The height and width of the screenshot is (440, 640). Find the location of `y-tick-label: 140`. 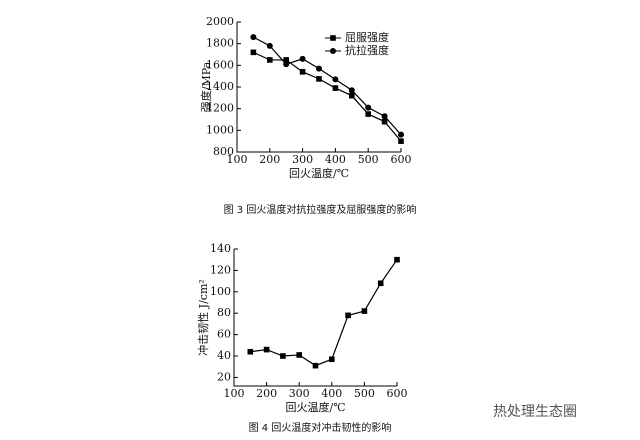

y-tick-label: 140 is located at coordinates (220, 248).